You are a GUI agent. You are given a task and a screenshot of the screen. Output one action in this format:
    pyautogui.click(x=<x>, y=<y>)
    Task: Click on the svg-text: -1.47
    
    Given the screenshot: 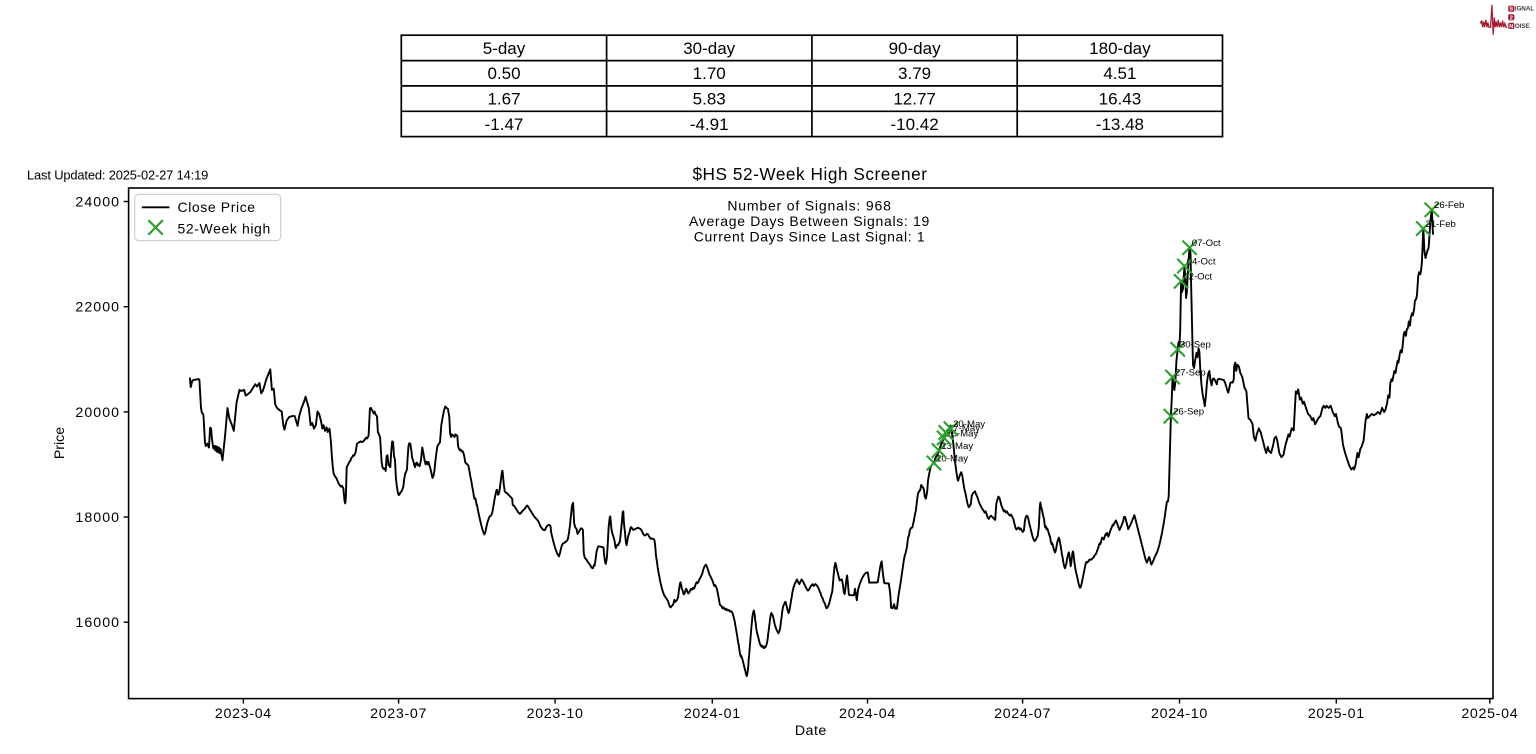 What is the action you would take?
    pyautogui.click(x=504, y=124)
    